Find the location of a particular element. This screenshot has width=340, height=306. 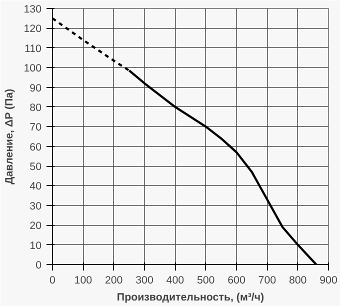

y-tick-label: 70 is located at coordinates (36, 128).